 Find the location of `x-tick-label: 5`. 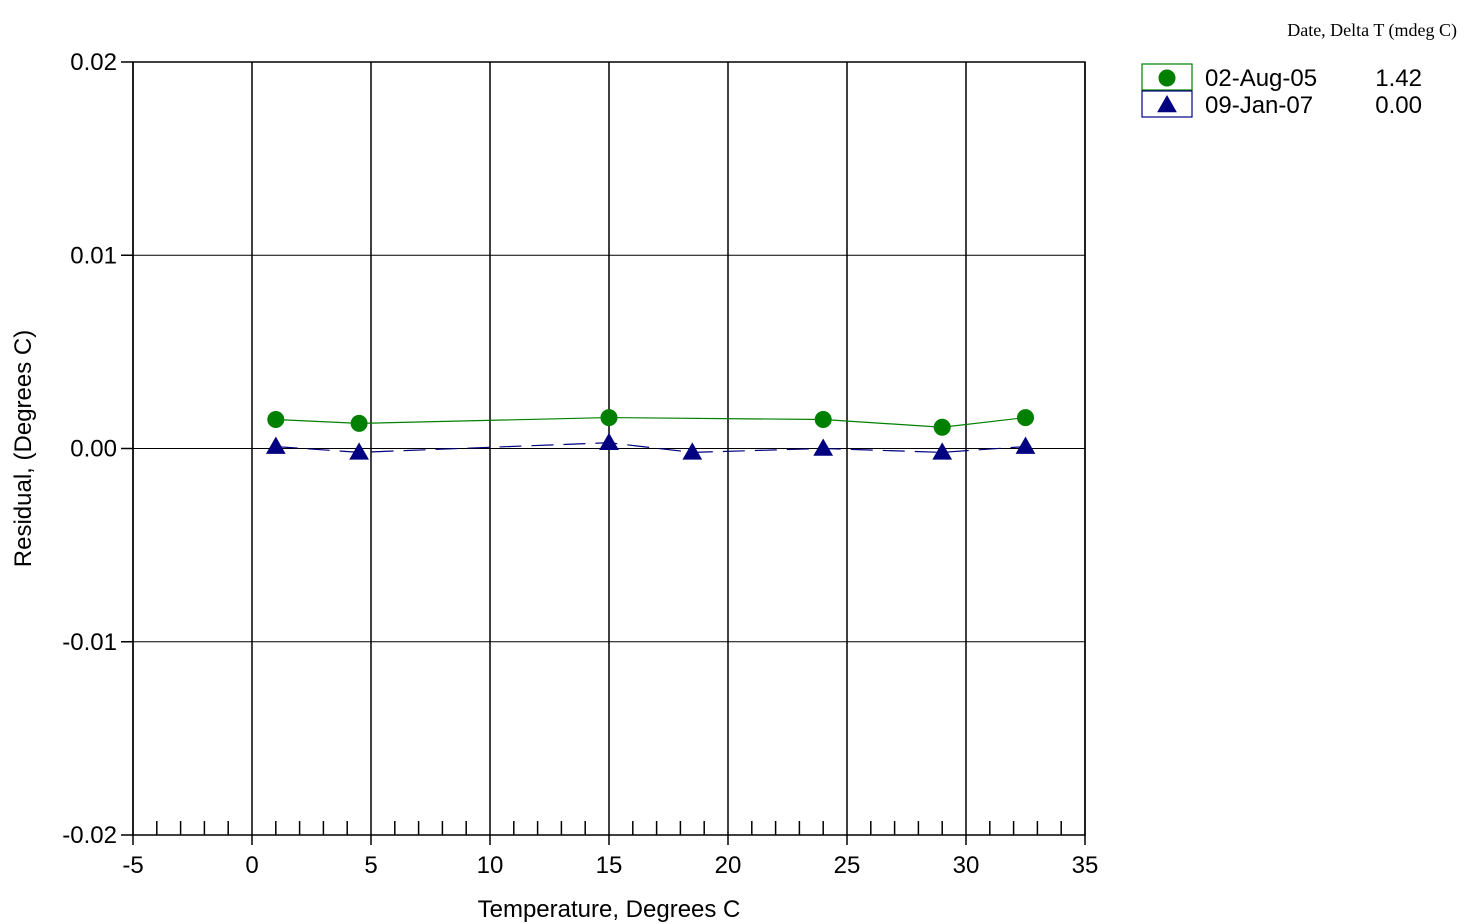

x-tick-label: 5 is located at coordinates (370, 865).